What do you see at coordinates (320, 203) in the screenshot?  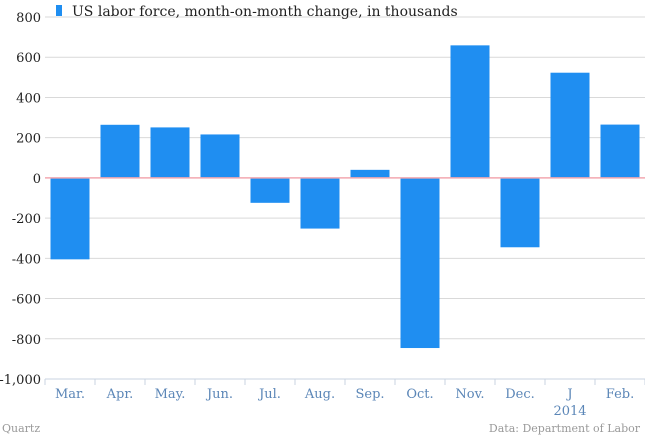 I see `bar-aug` at bounding box center [320, 203].